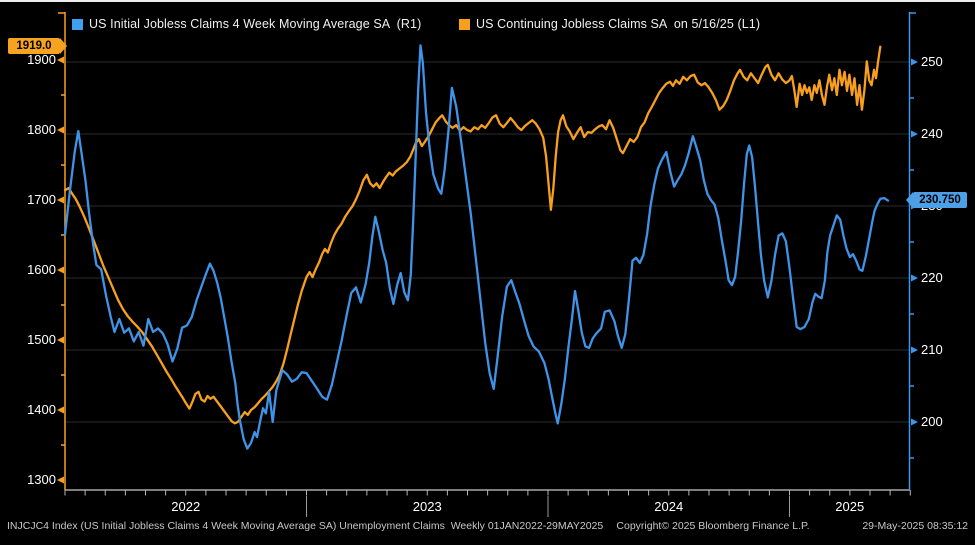 The height and width of the screenshot is (545, 975). I want to click on right-axis-tick-label: 250, so click(932, 61).